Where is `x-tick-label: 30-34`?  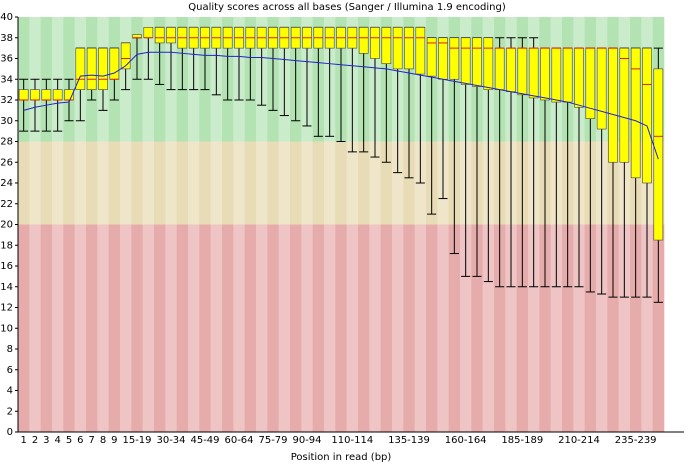
x-tick-label: 30-34 is located at coordinates (170, 440).